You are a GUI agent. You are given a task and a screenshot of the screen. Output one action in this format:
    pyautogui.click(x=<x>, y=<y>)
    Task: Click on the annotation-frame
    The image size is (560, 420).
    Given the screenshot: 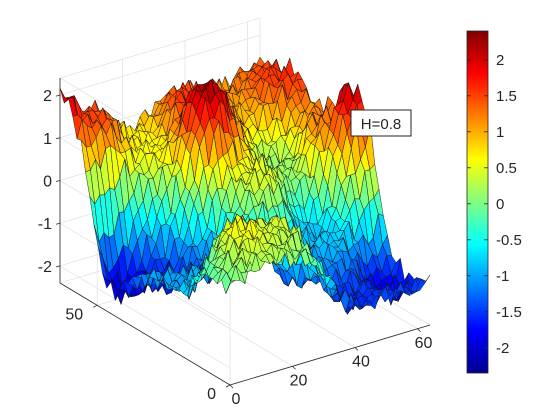 What is the action you would take?
    pyautogui.click(x=381, y=123)
    